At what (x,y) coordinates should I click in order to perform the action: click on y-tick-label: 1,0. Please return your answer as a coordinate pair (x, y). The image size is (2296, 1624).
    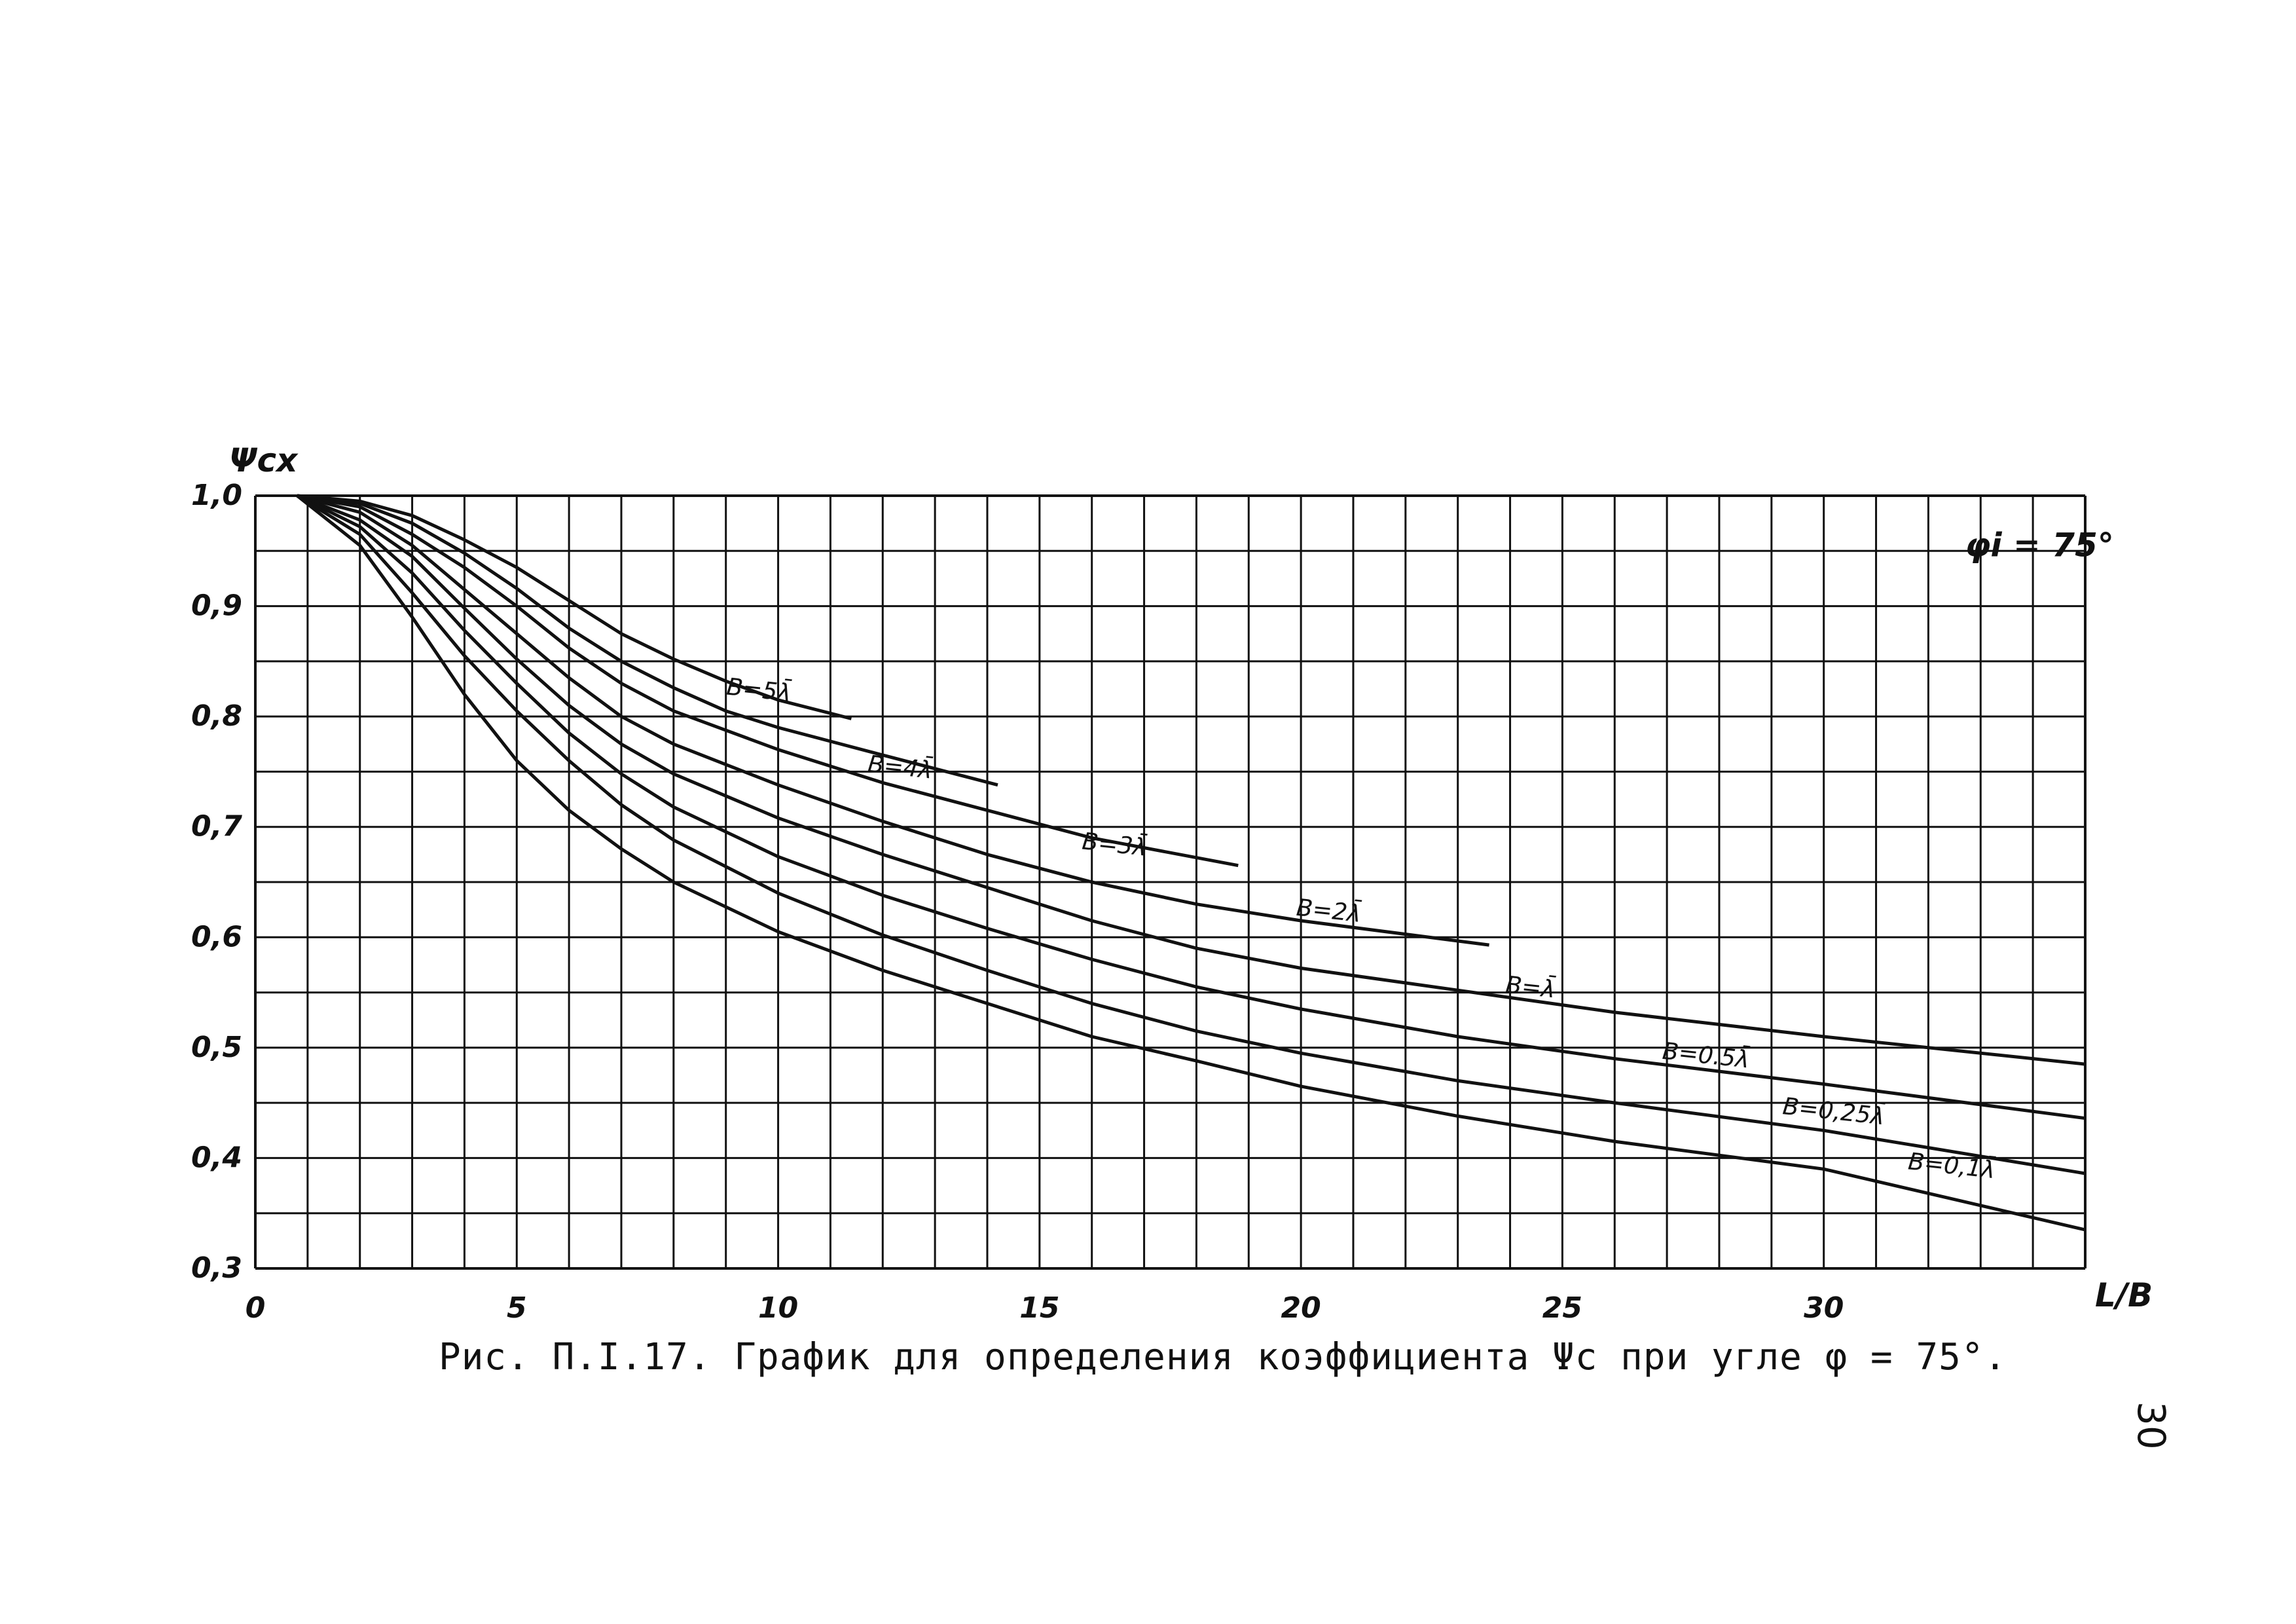
    Looking at the image, I should click on (216, 495).